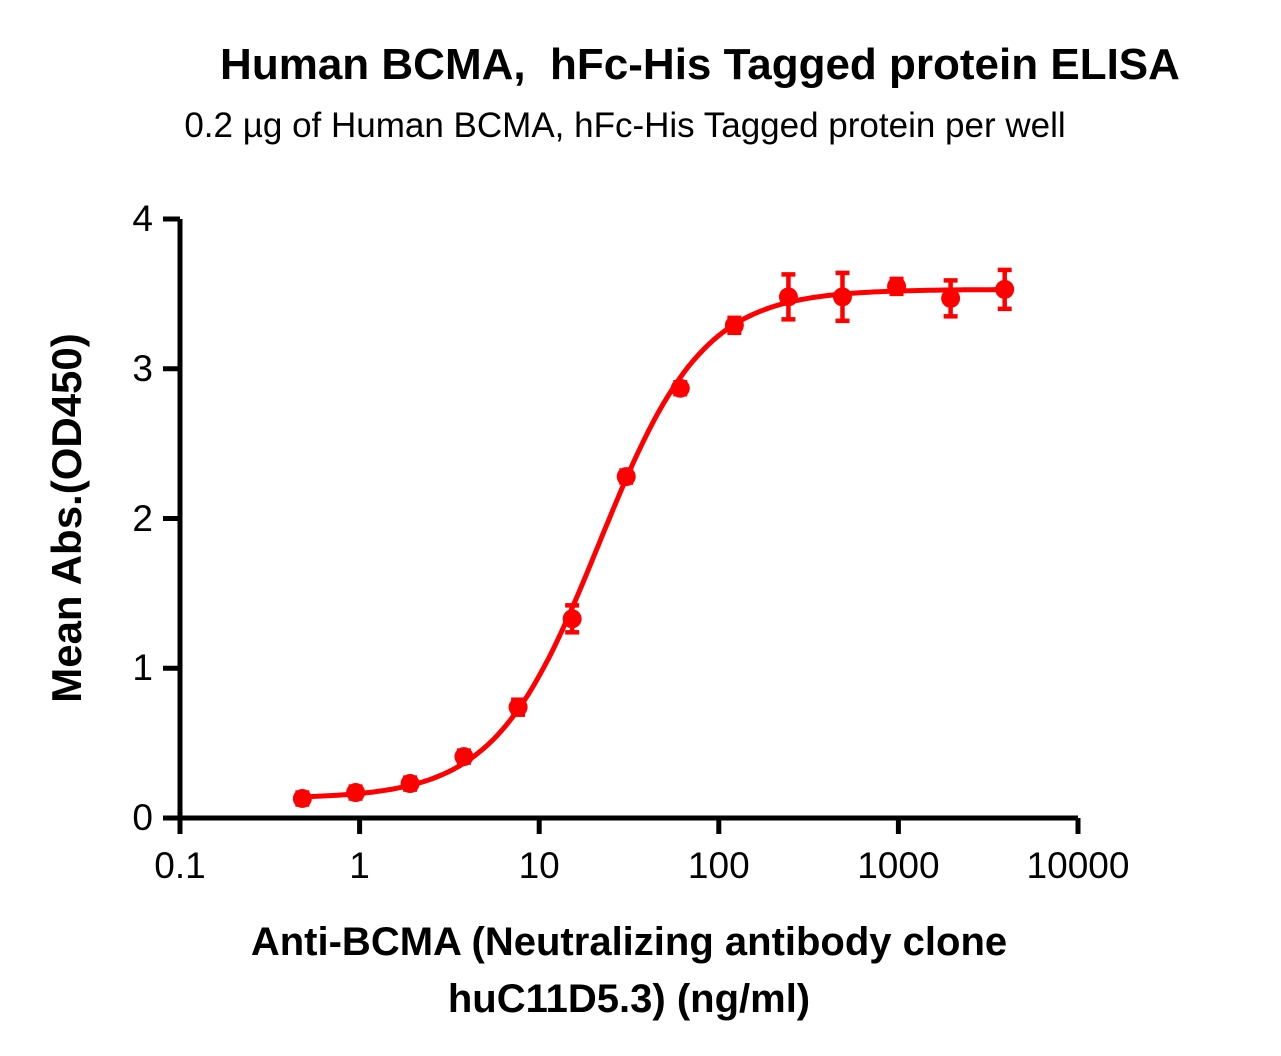  Describe the element at coordinates (1078, 865) in the screenshot. I see `x-tick-label-10000: 10000` at that location.